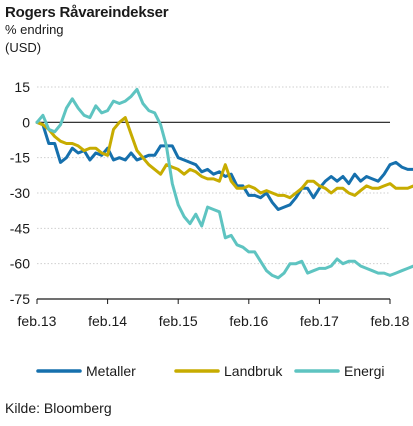  I want to click on chart-subtitle-unit: % endring, so click(34, 29).